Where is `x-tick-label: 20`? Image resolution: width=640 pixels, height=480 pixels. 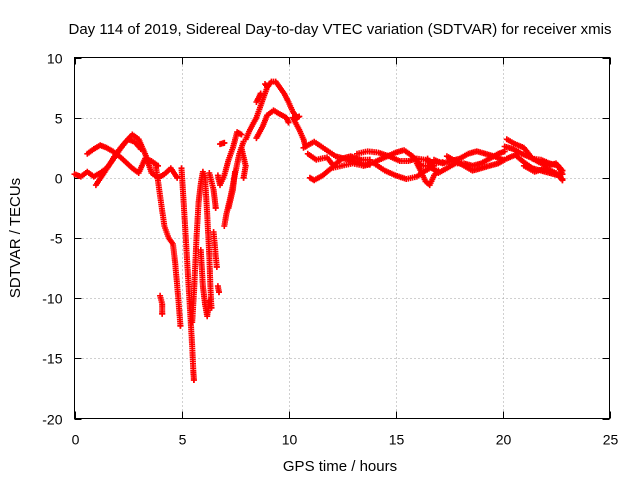
x-tick-label: 20 is located at coordinates (504, 440).